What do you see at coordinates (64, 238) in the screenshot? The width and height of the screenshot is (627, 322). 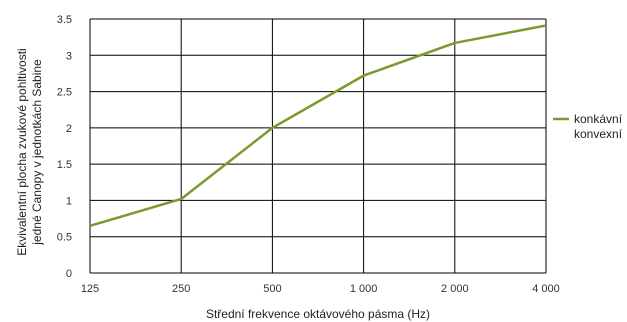 I see `y-tick-label: 0.5` at bounding box center [64, 238].